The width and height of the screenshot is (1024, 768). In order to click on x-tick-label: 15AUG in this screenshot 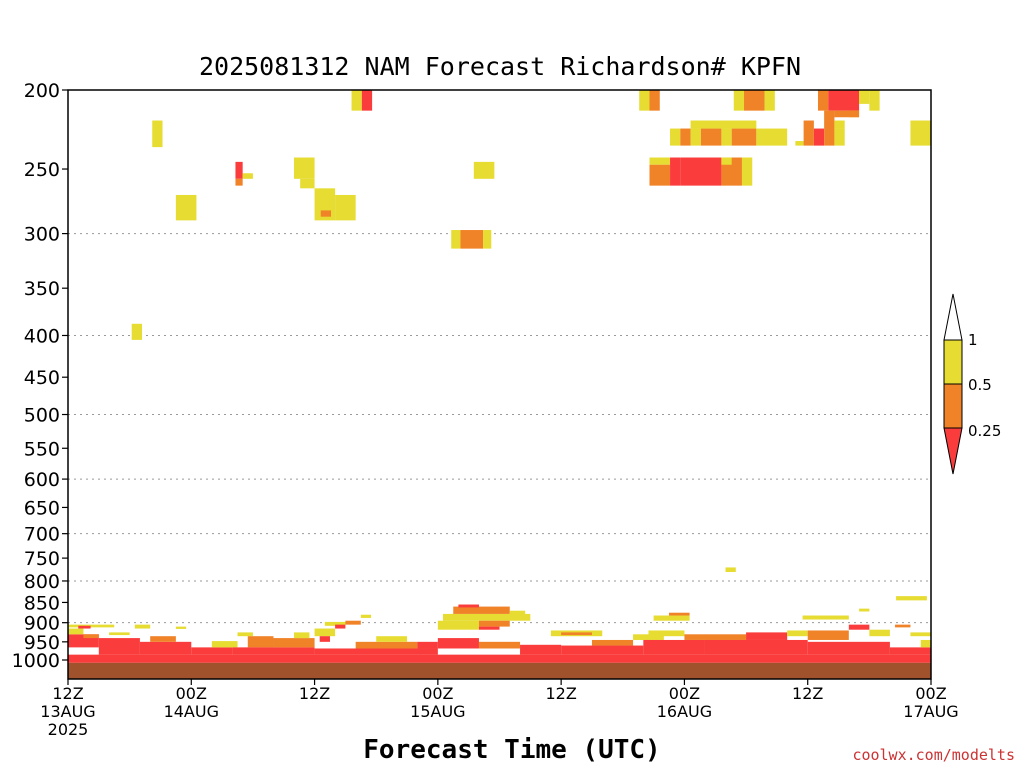, I will do `click(437, 711)`.